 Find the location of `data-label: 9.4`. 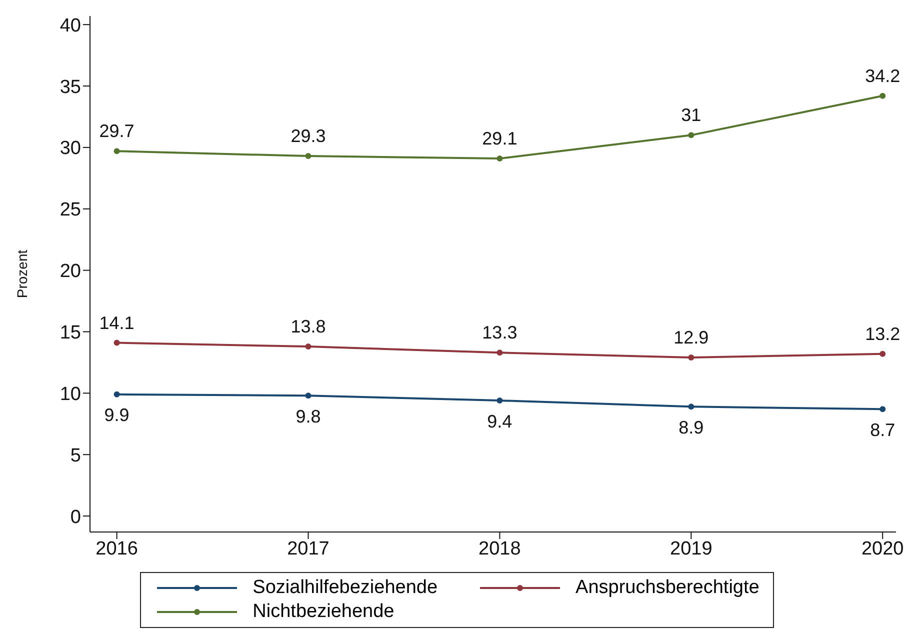

data-label: 9.4 is located at coordinates (499, 421).